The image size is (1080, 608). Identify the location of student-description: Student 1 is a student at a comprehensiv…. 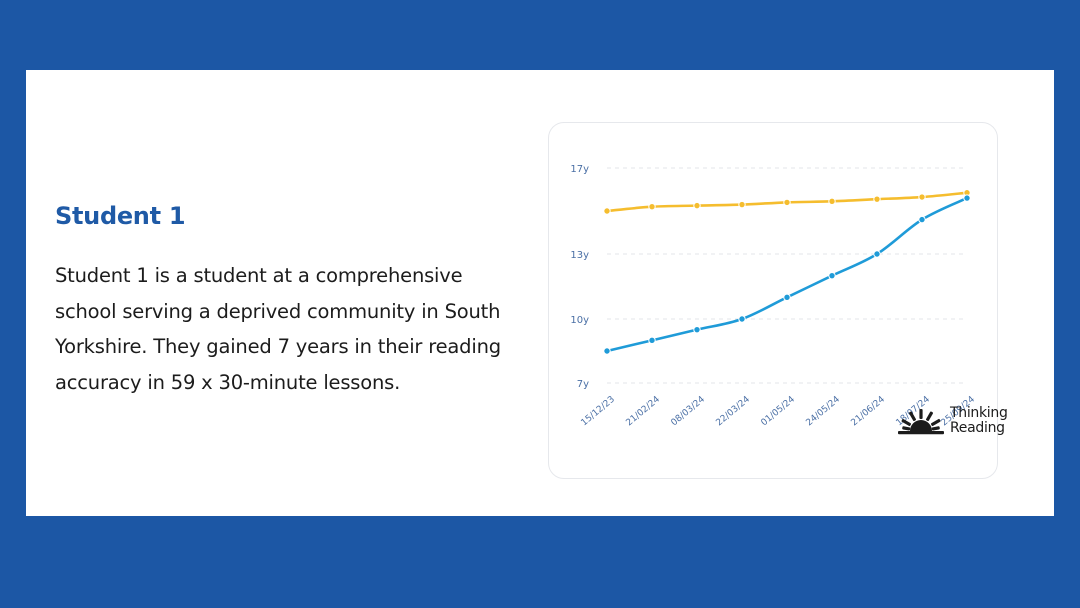
(278, 329).